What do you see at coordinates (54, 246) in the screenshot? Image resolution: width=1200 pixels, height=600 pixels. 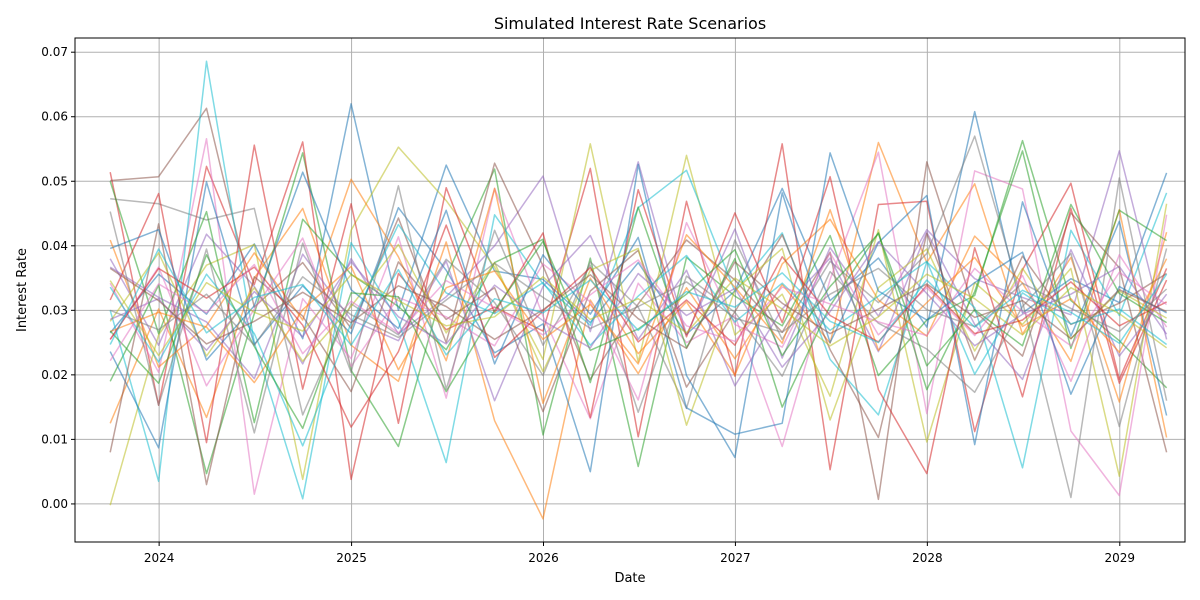 I see `y-tick-label: 0.04` at bounding box center [54, 246].